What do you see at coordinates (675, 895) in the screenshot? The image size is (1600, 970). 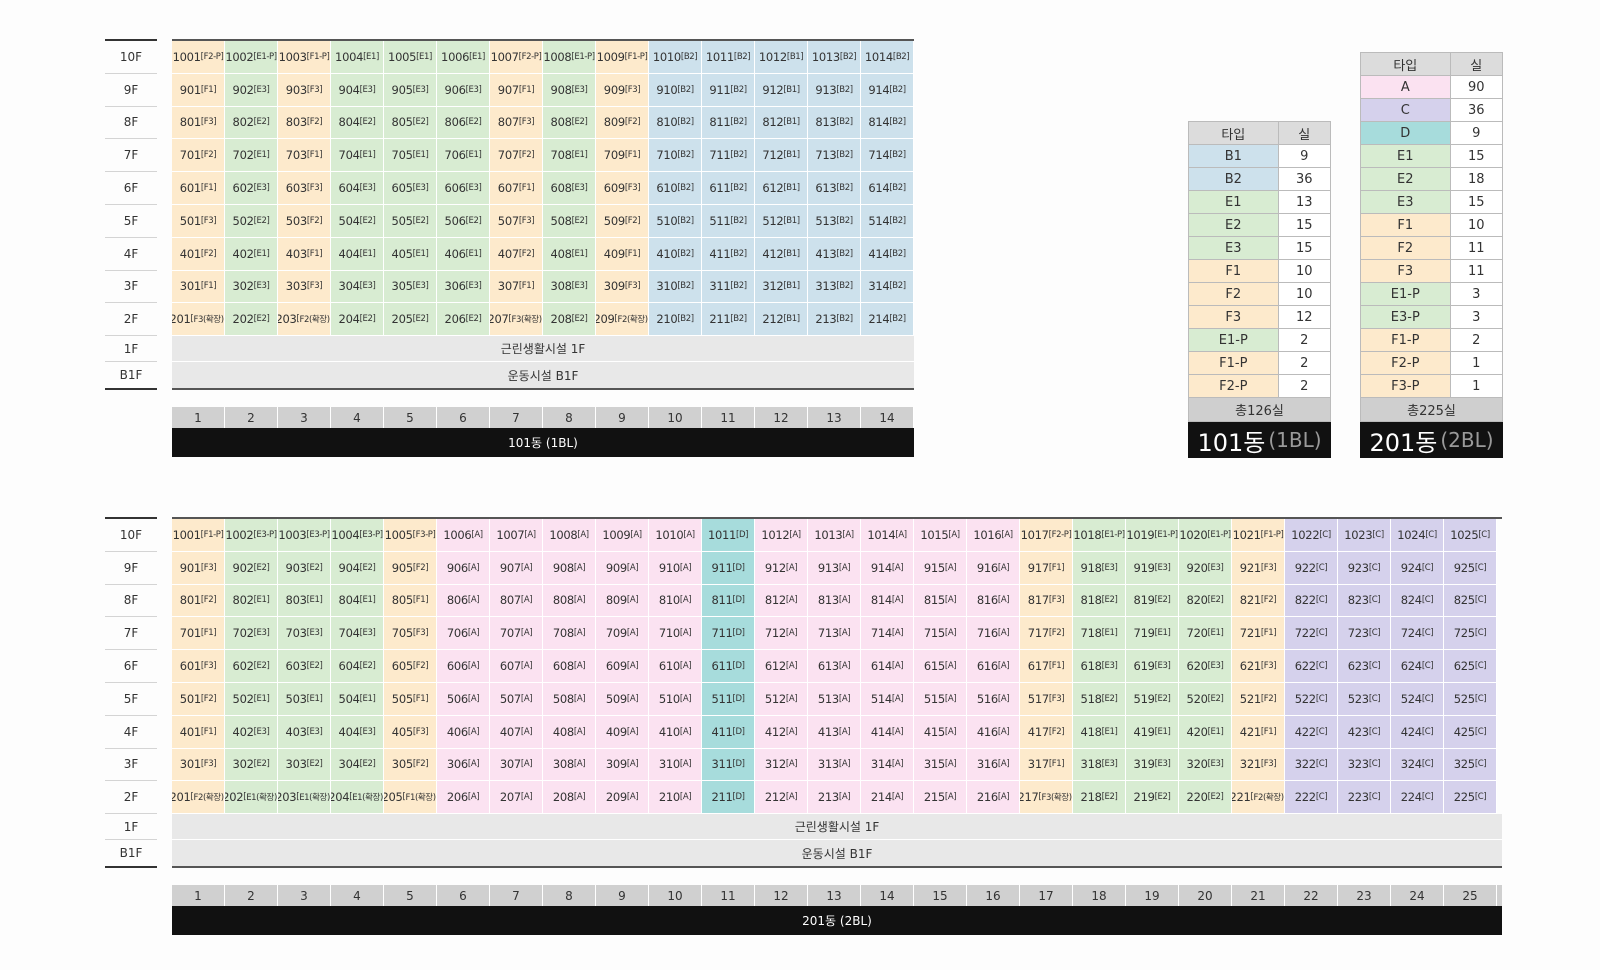 I see `line-number: 10` at bounding box center [675, 895].